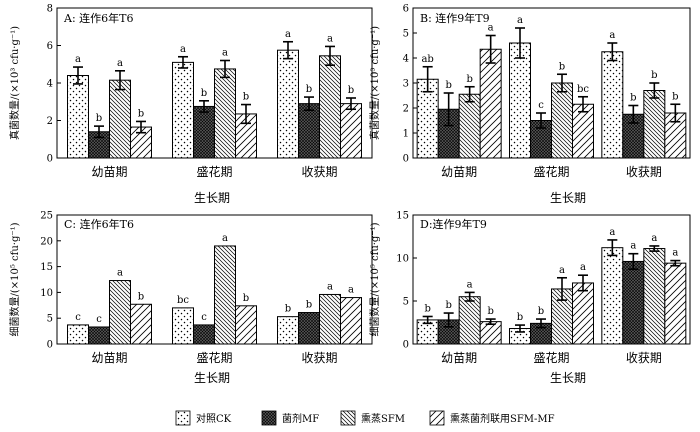  Describe the element at coordinates (99, 224) in the screenshot. I see `panel-title: C: 连作6年T6` at that location.